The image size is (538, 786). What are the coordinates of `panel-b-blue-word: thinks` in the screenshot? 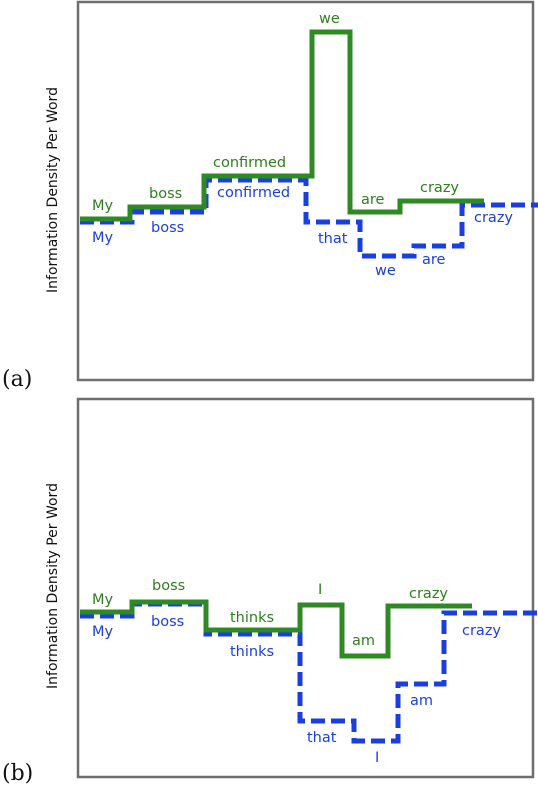 It's located at (252, 652).